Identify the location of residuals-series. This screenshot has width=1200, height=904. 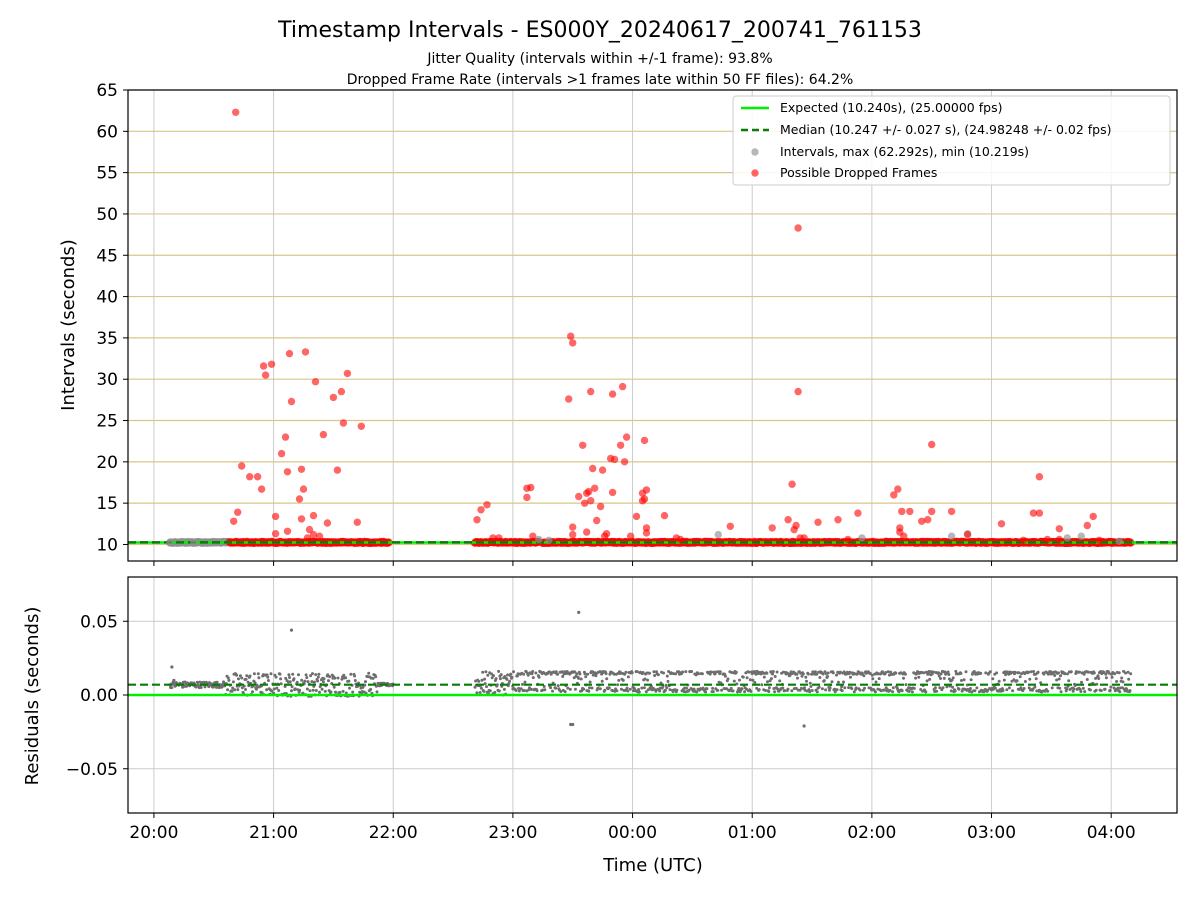
(650, 669).